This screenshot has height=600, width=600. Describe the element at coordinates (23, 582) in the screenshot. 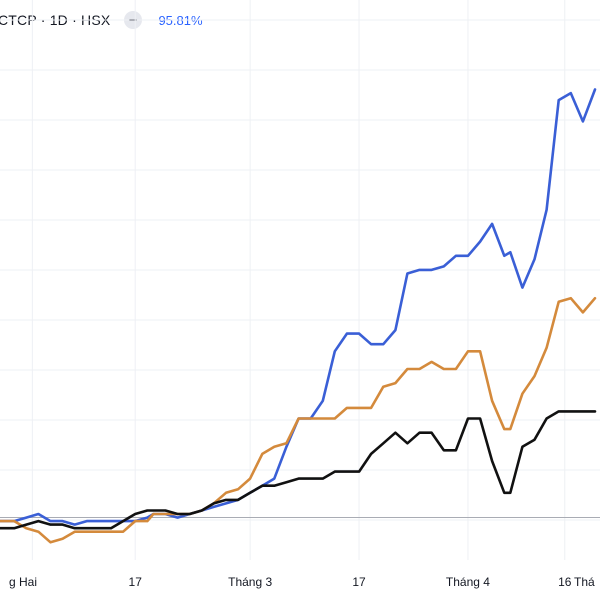

I see `x-tick-label: g Hai` at that location.